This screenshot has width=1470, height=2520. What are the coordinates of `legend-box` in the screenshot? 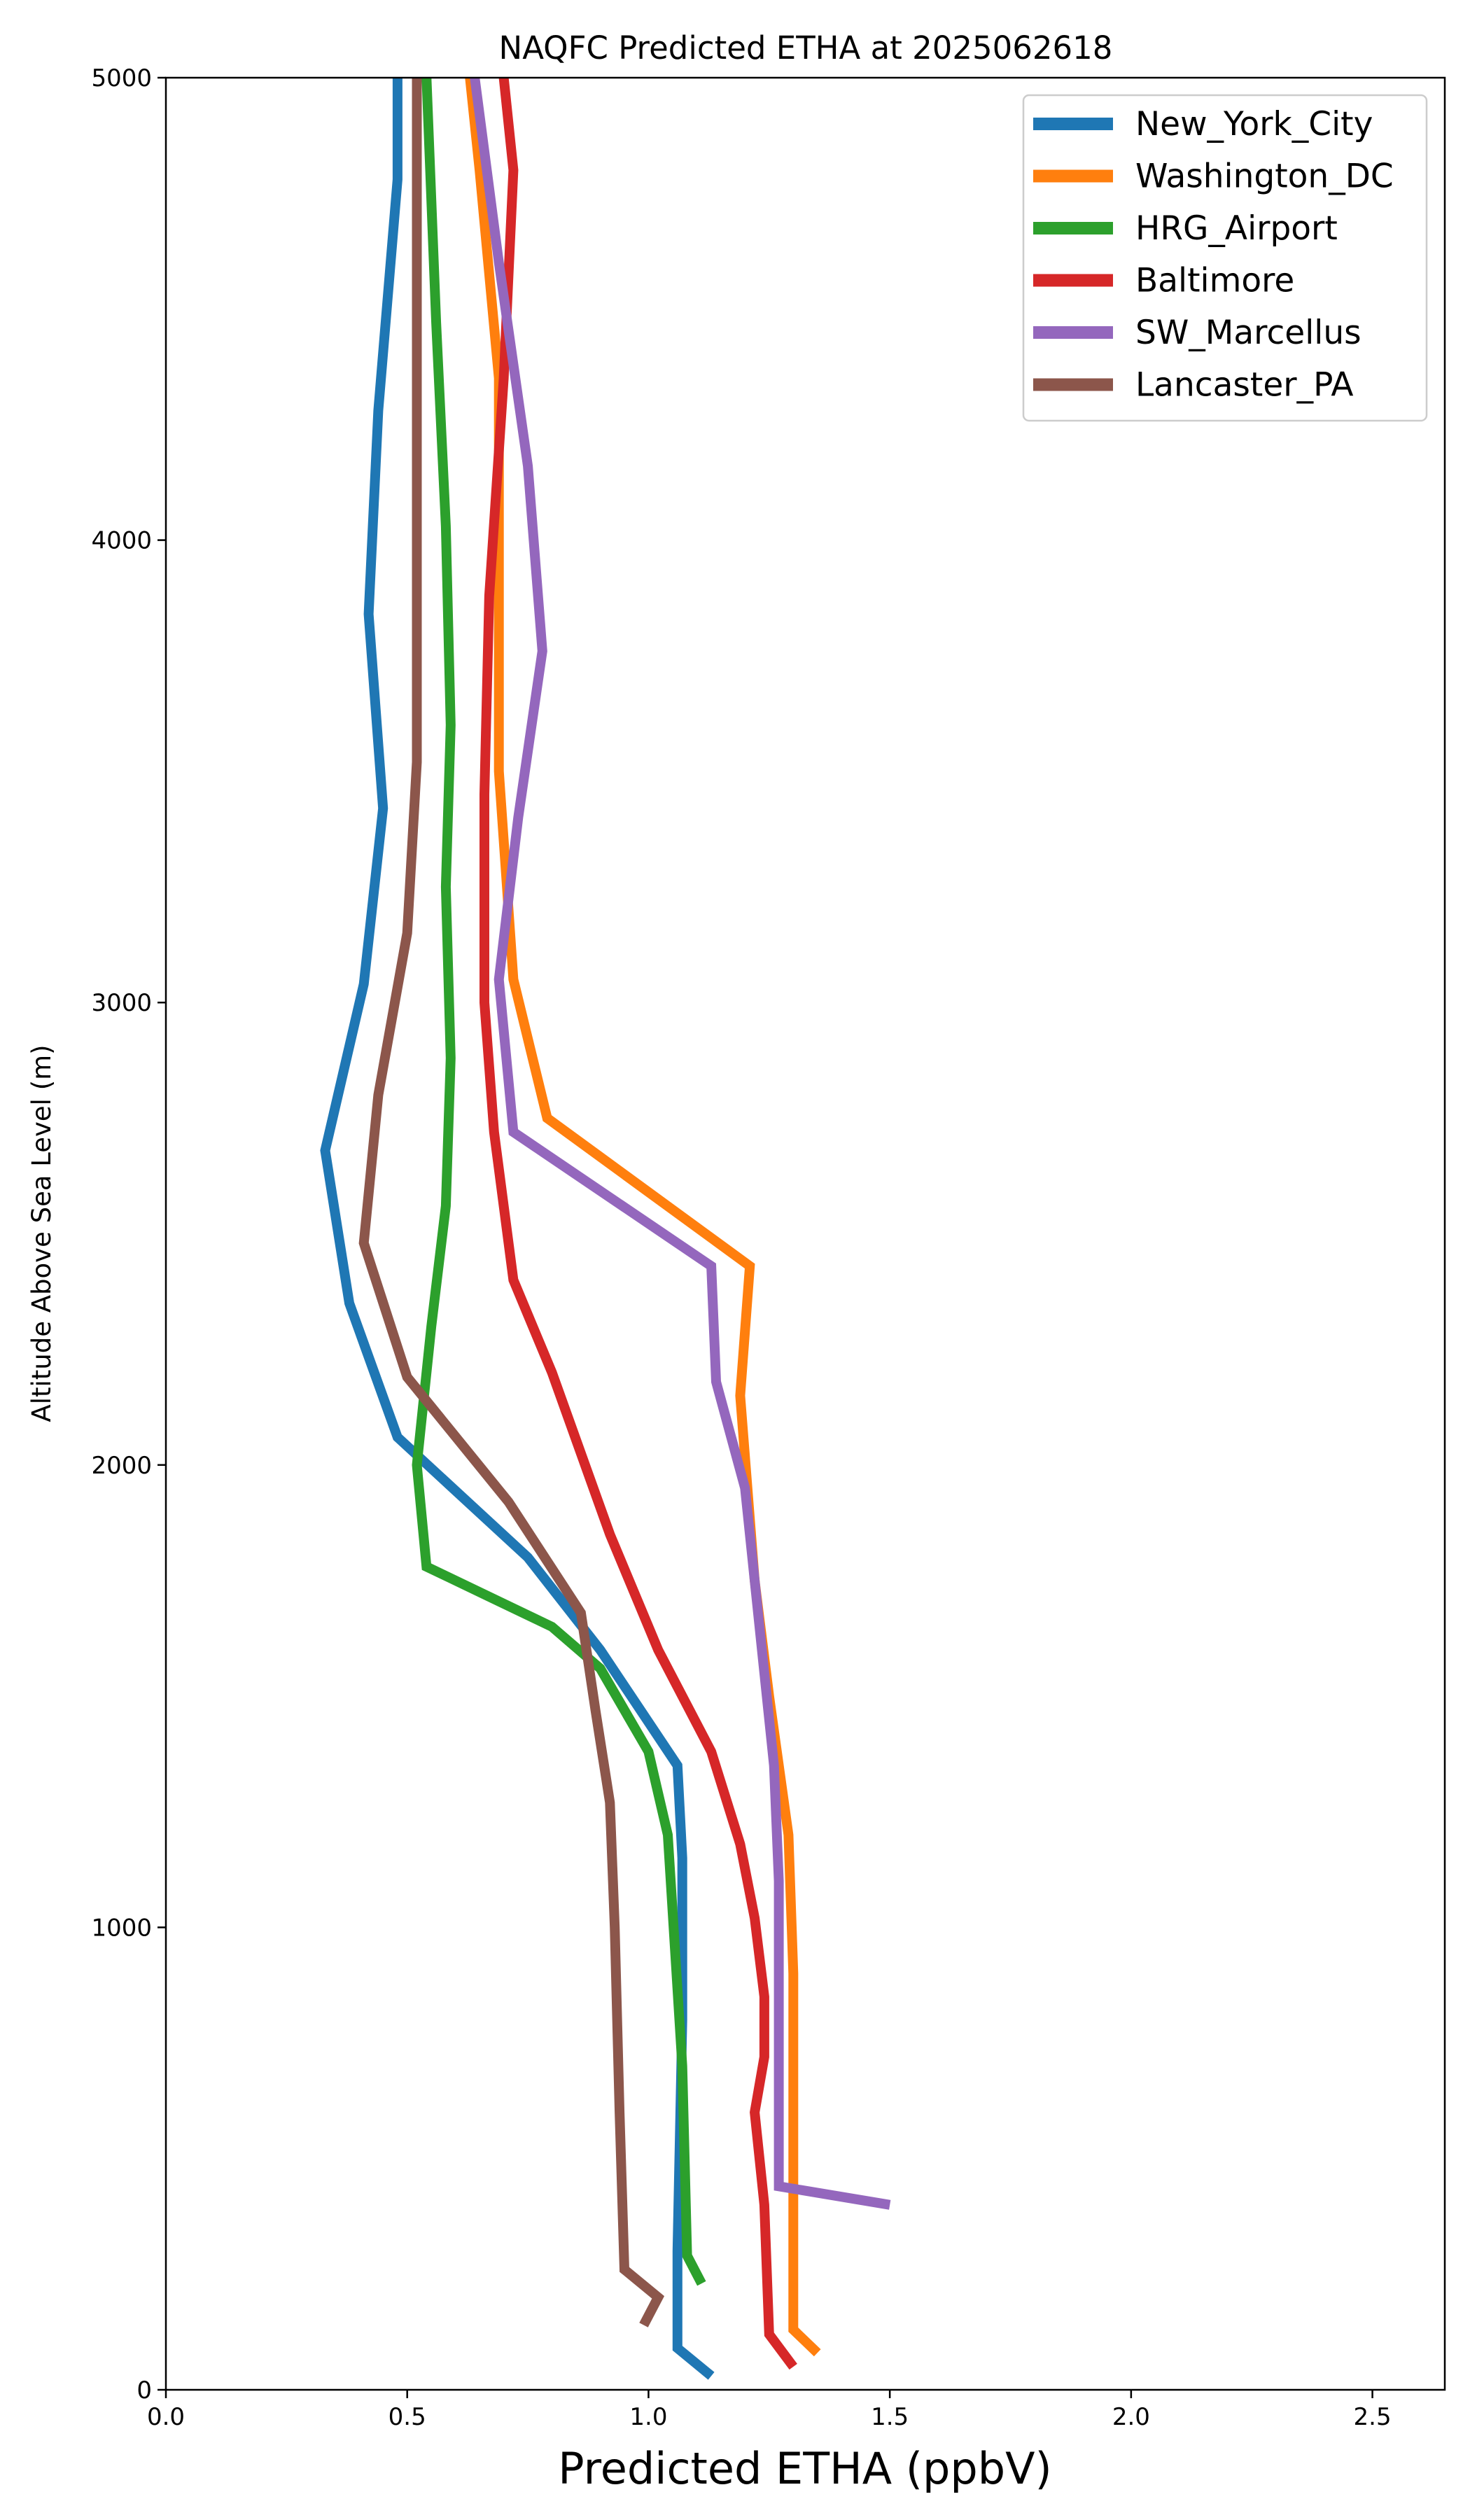 It's located at (1225, 258).